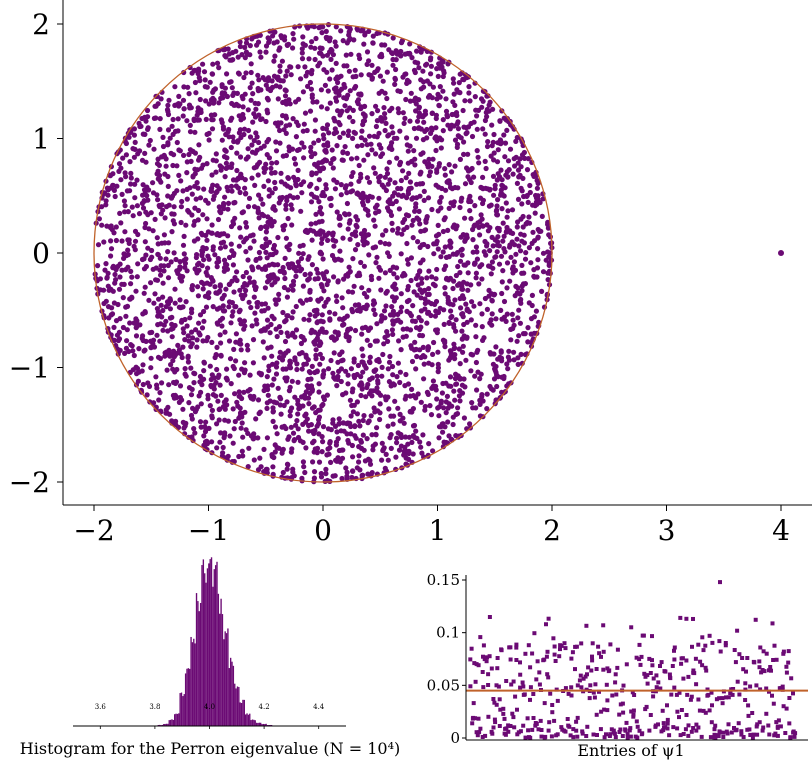 The image size is (812, 771). I want to click on y-tick-label: −2, so click(29, 482).